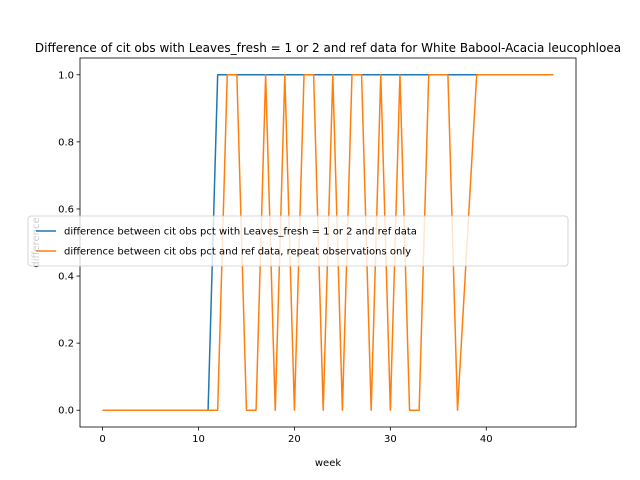 The image size is (640, 480). What do you see at coordinates (294, 439) in the screenshot?
I see `x-tick-label: 20` at bounding box center [294, 439].